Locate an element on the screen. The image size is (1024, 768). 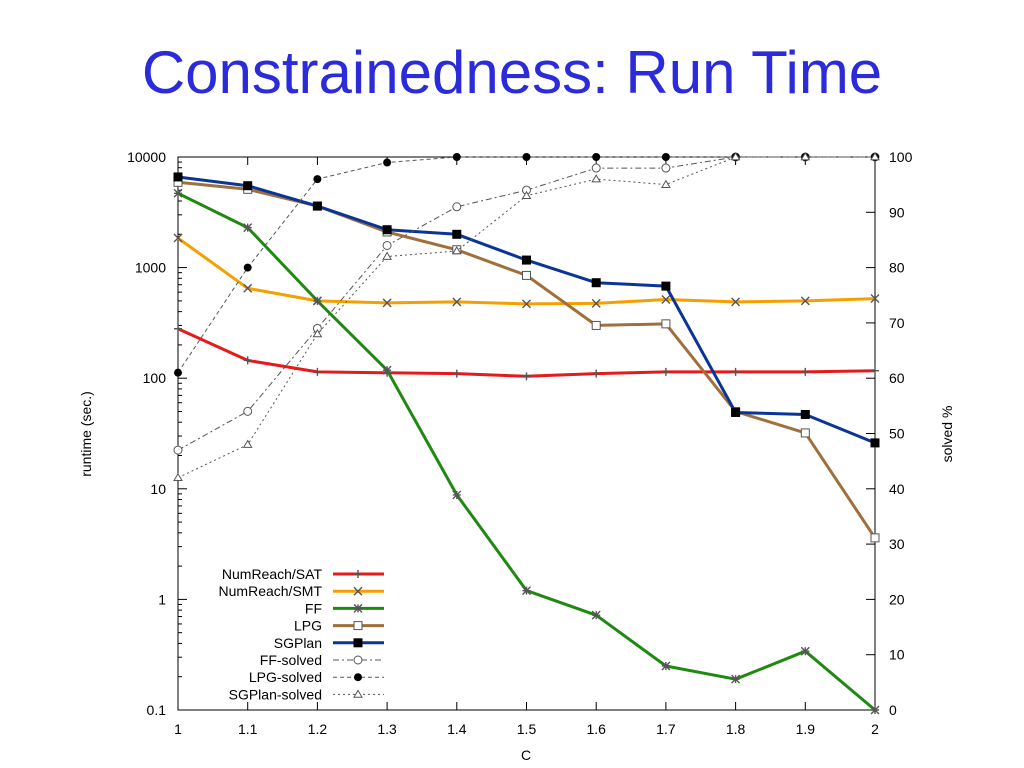
y2-tick-label: 30 is located at coordinates (897, 544).